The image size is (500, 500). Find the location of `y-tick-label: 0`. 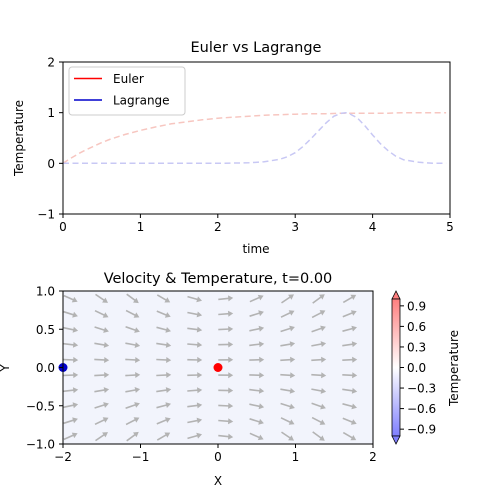

y-tick-label: 0 is located at coordinates (51, 164).